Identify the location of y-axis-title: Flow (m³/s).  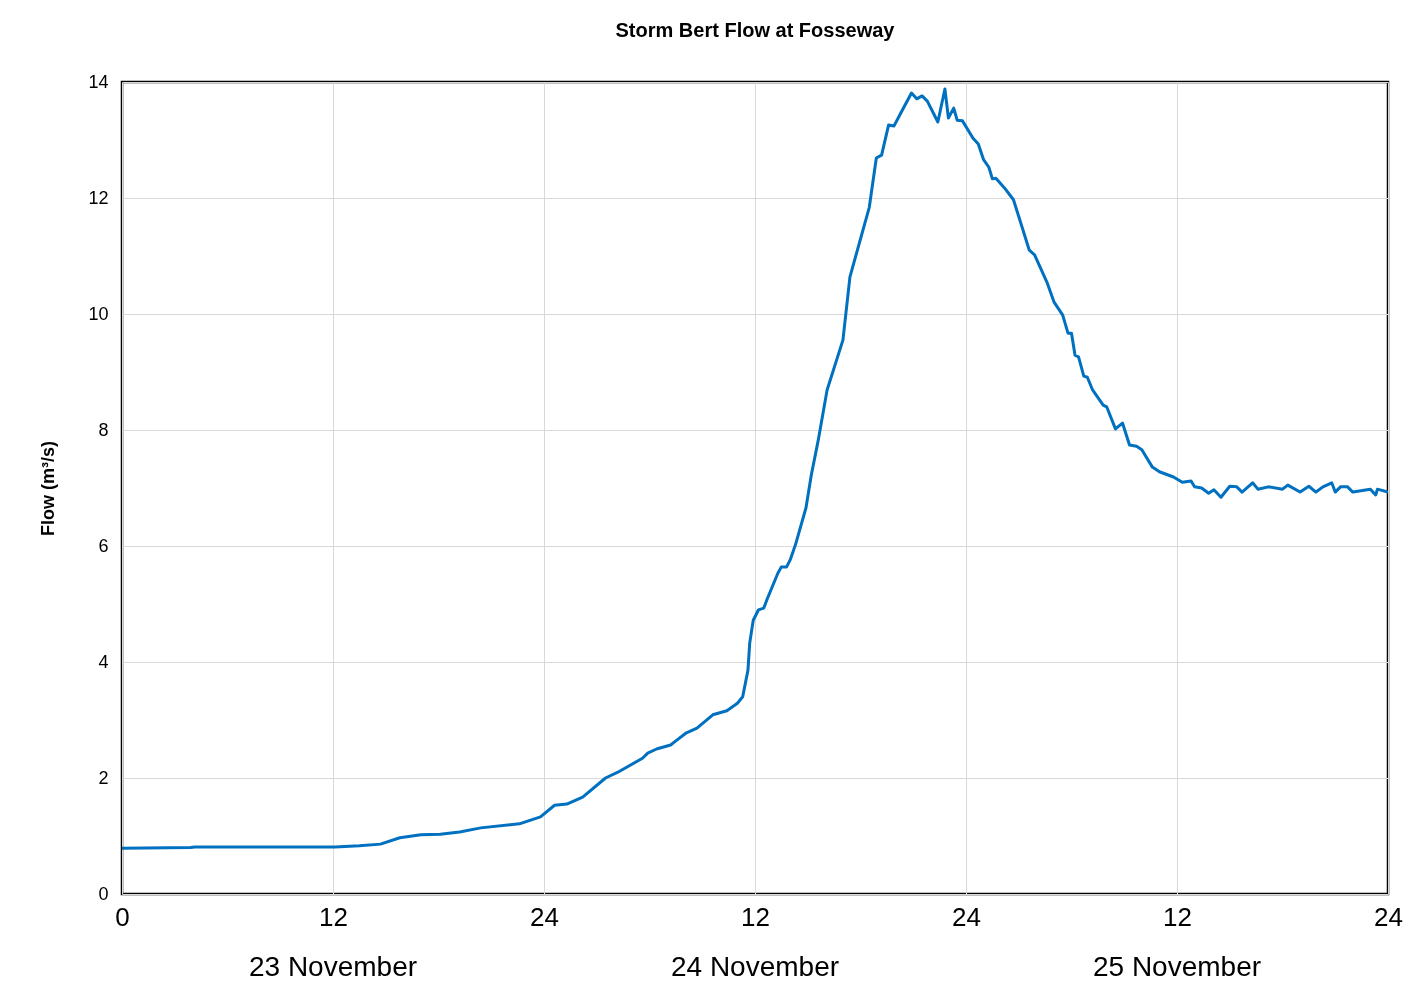
(48, 488).